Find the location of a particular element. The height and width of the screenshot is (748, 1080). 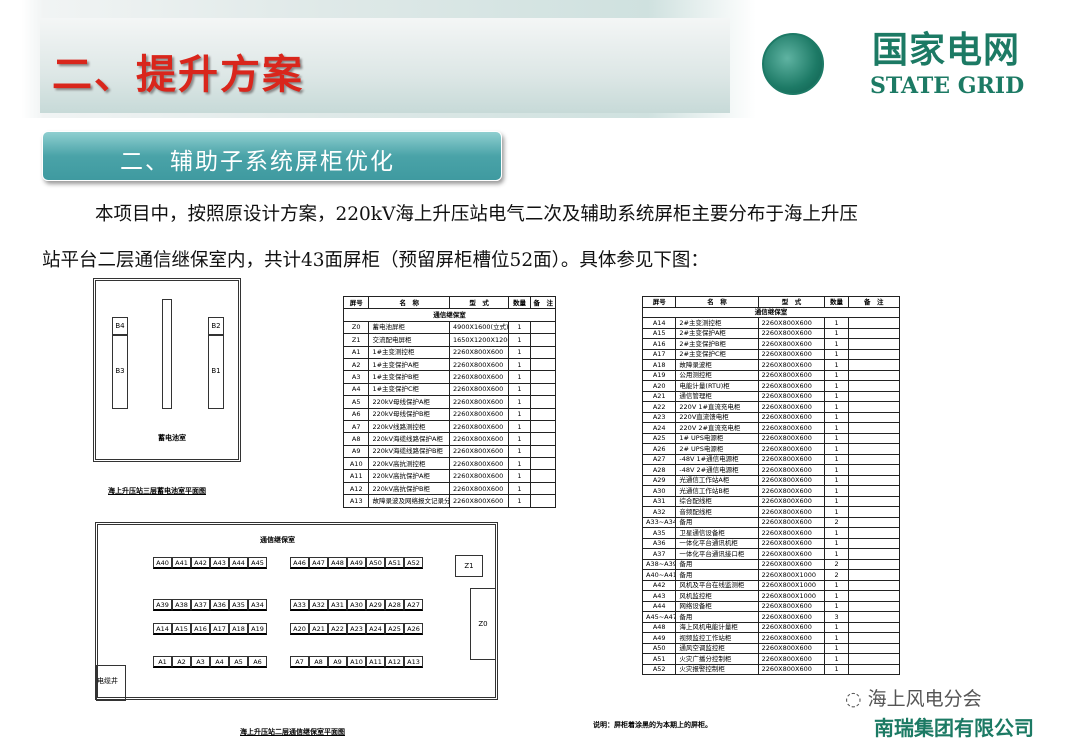

table-cell: A30 is located at coordinates (659, 491).